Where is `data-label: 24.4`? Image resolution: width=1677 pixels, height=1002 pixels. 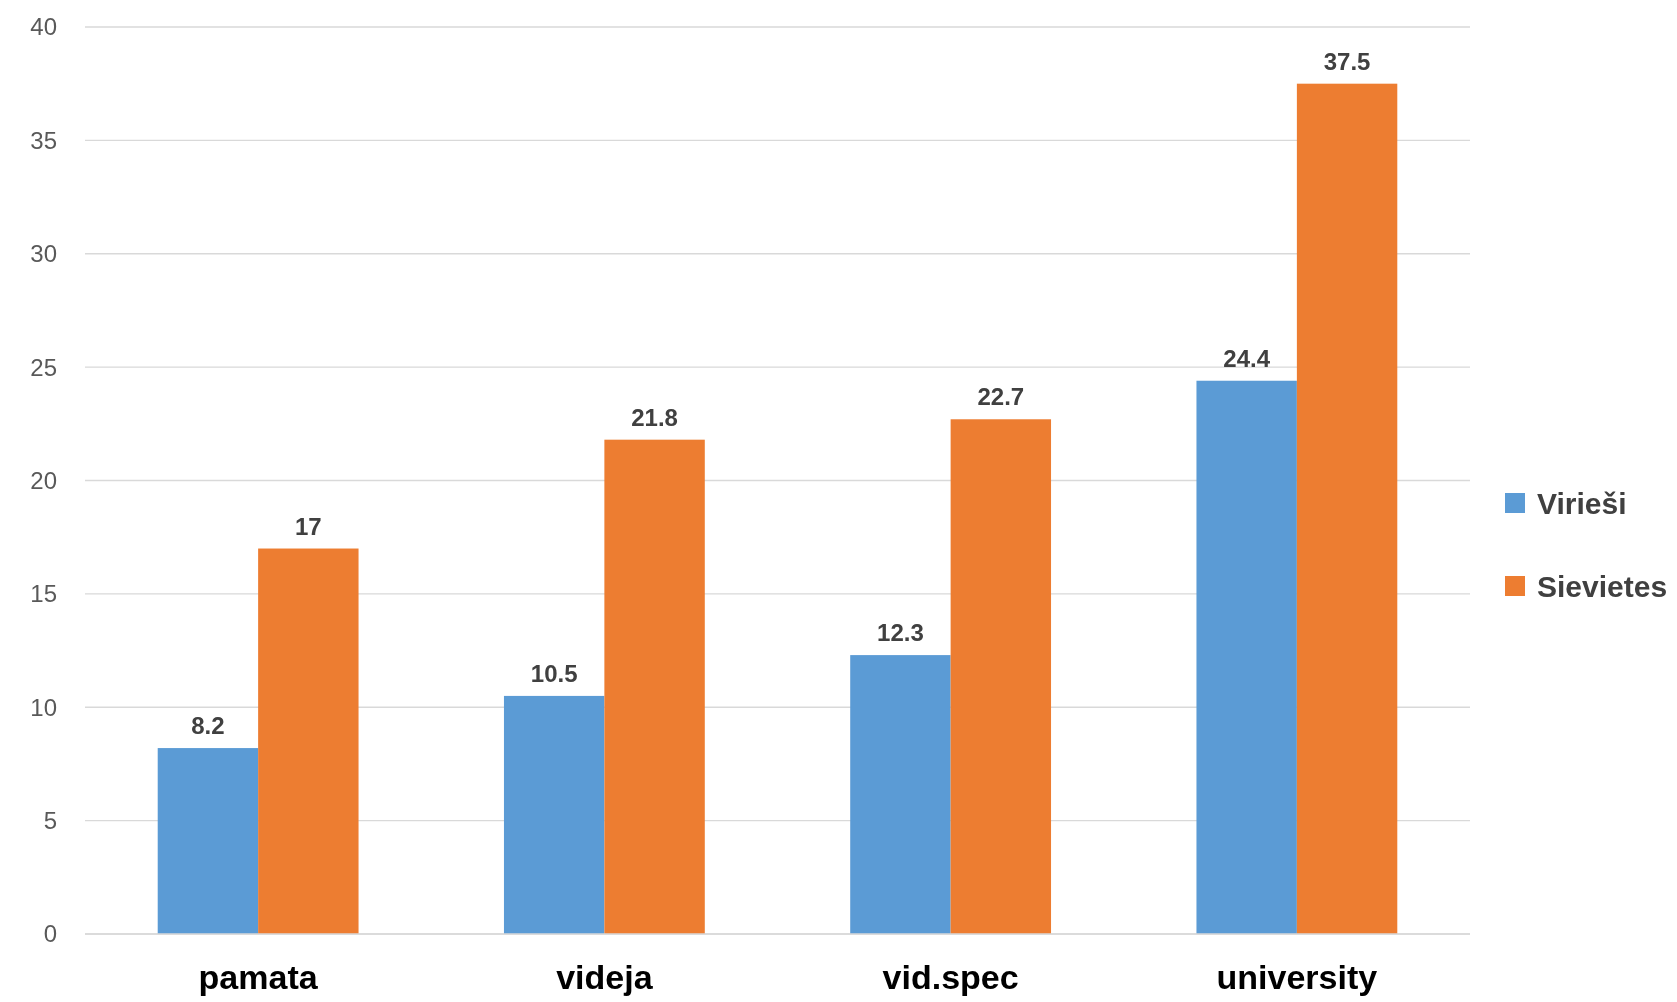 data-label: 24.4 is located at coordinates (1247, 358).